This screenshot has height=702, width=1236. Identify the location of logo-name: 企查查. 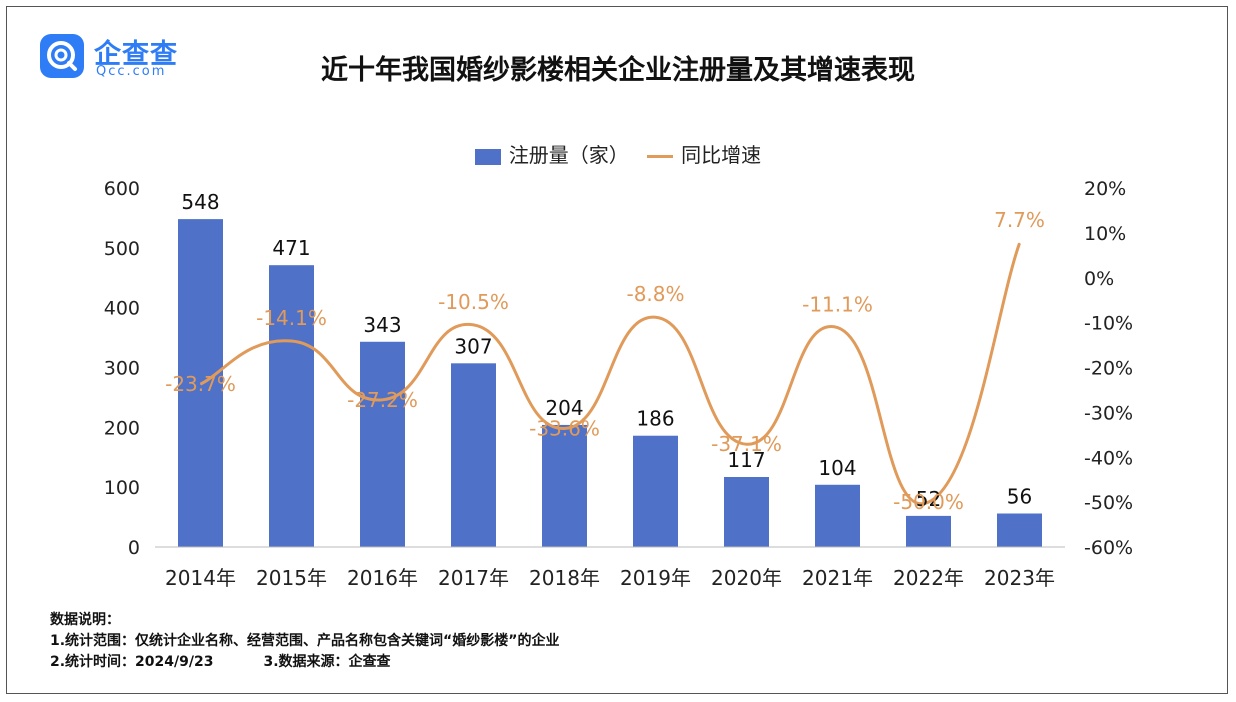
(136, 54).